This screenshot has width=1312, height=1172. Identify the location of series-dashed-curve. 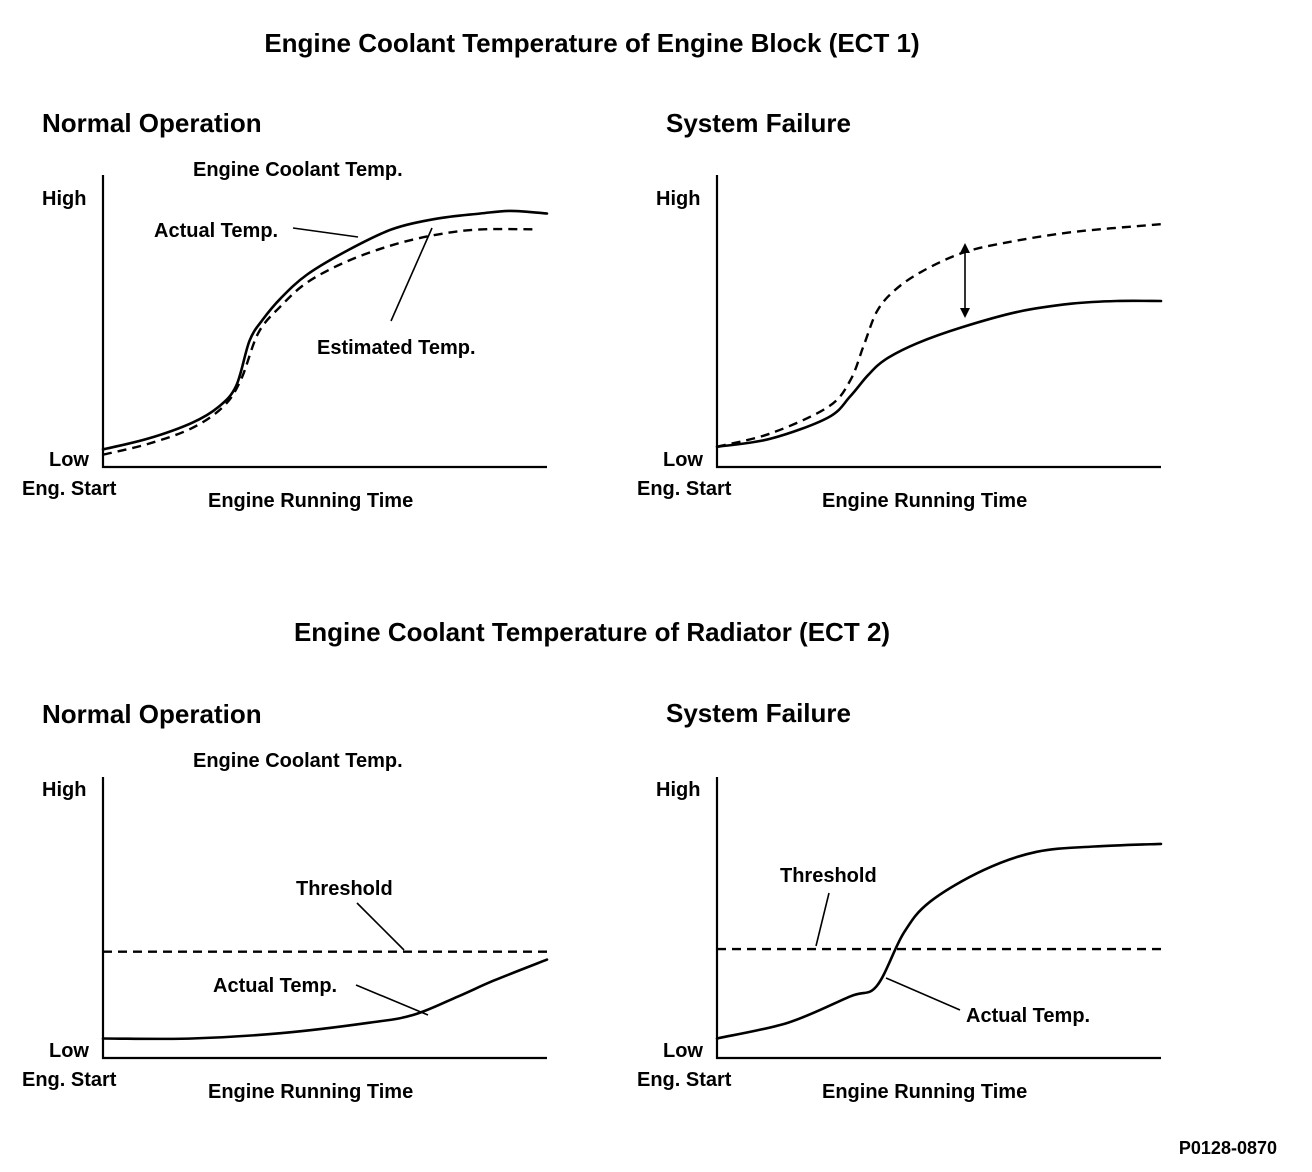
(939, 335).